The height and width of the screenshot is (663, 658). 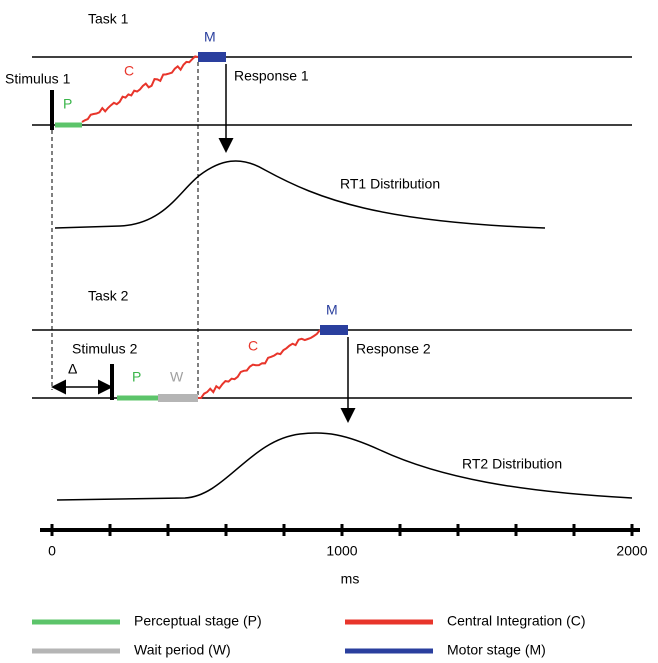 What do you see at coordinates (108, 296) in the screenshot?
I see `task2-title: Task 2` at bounding box center [108, 296].